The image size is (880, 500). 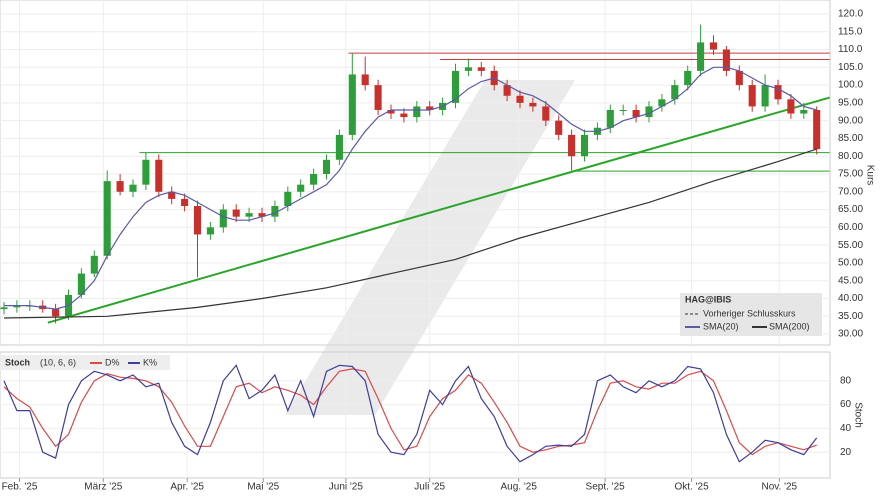 I want to click on y-tick-label: 105.0, so click(x=850, y=67).